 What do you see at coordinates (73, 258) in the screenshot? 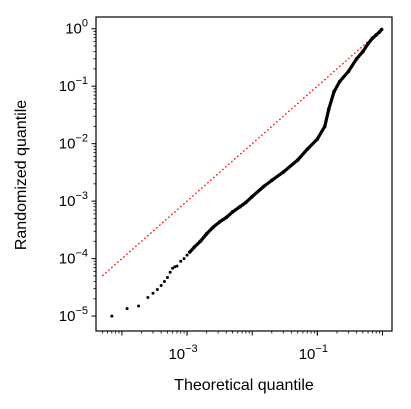
I see `y-tick-label: 10⁻⁴` at bounding box center [73, 258].